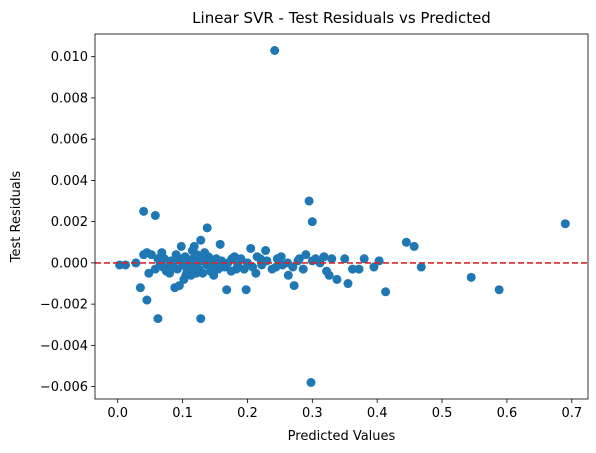 The image size is (596, 453). I want to click on y-axis-label: Test Residuals, so click(16, 217).